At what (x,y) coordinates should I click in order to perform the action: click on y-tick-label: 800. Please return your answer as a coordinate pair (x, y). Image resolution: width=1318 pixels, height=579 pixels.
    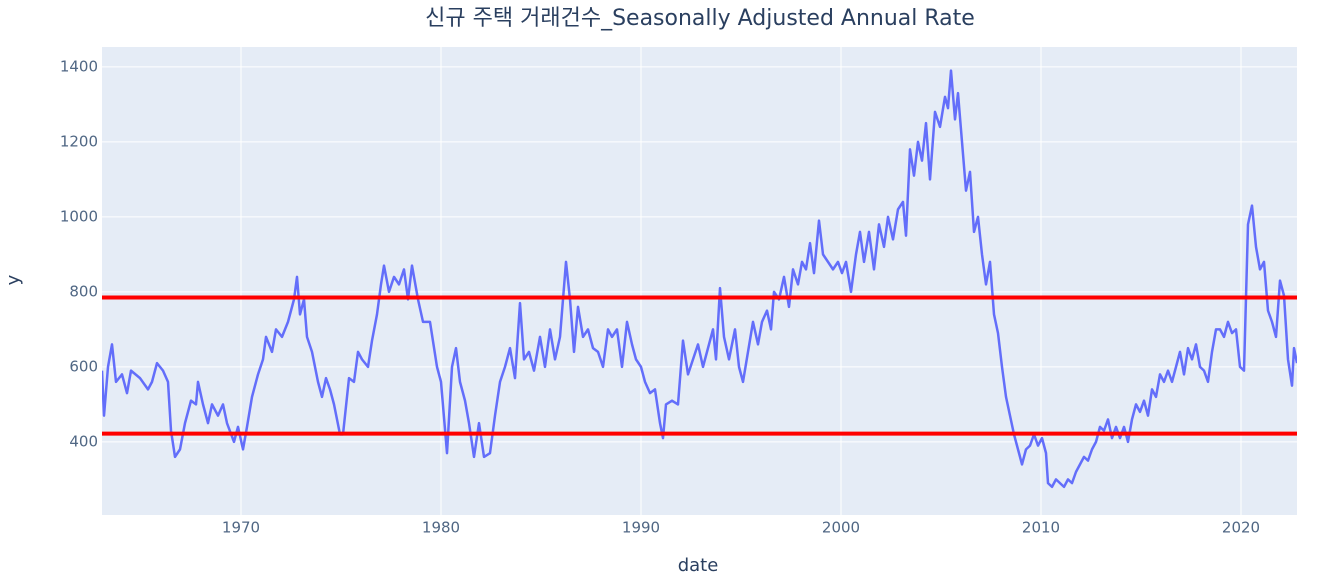
    Looking at the image, I should click on (83, 291).